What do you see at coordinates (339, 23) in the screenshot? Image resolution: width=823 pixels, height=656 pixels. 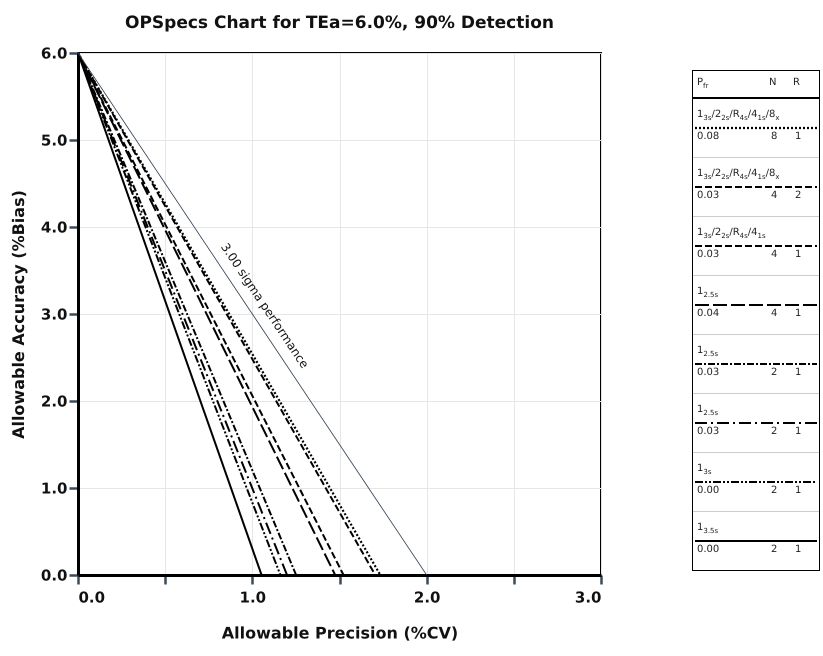 I see `chart-title: OPSpecs Chart for TEa=6.0%, 90% Detection` at bounding box center [339, 23].